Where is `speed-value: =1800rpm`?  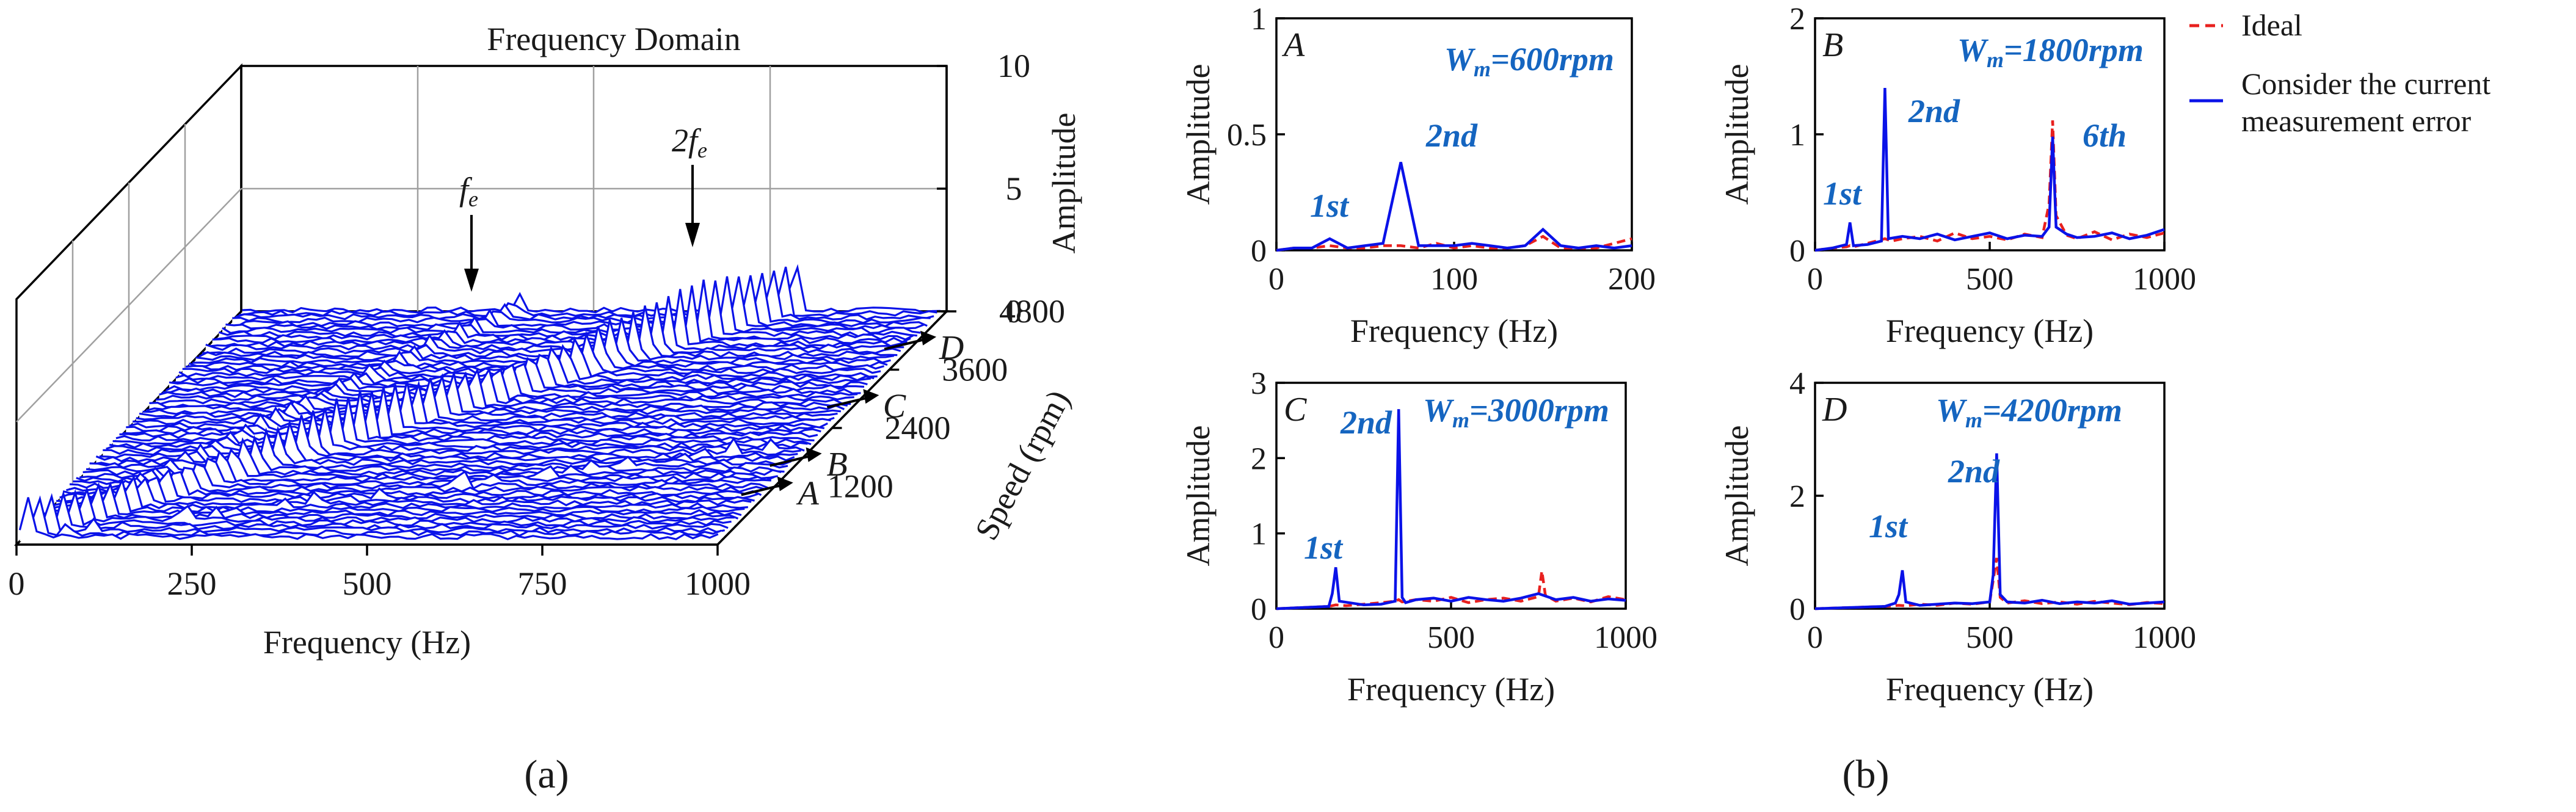
speed-value: =1800rpm is located at coordinates (2074, 50).